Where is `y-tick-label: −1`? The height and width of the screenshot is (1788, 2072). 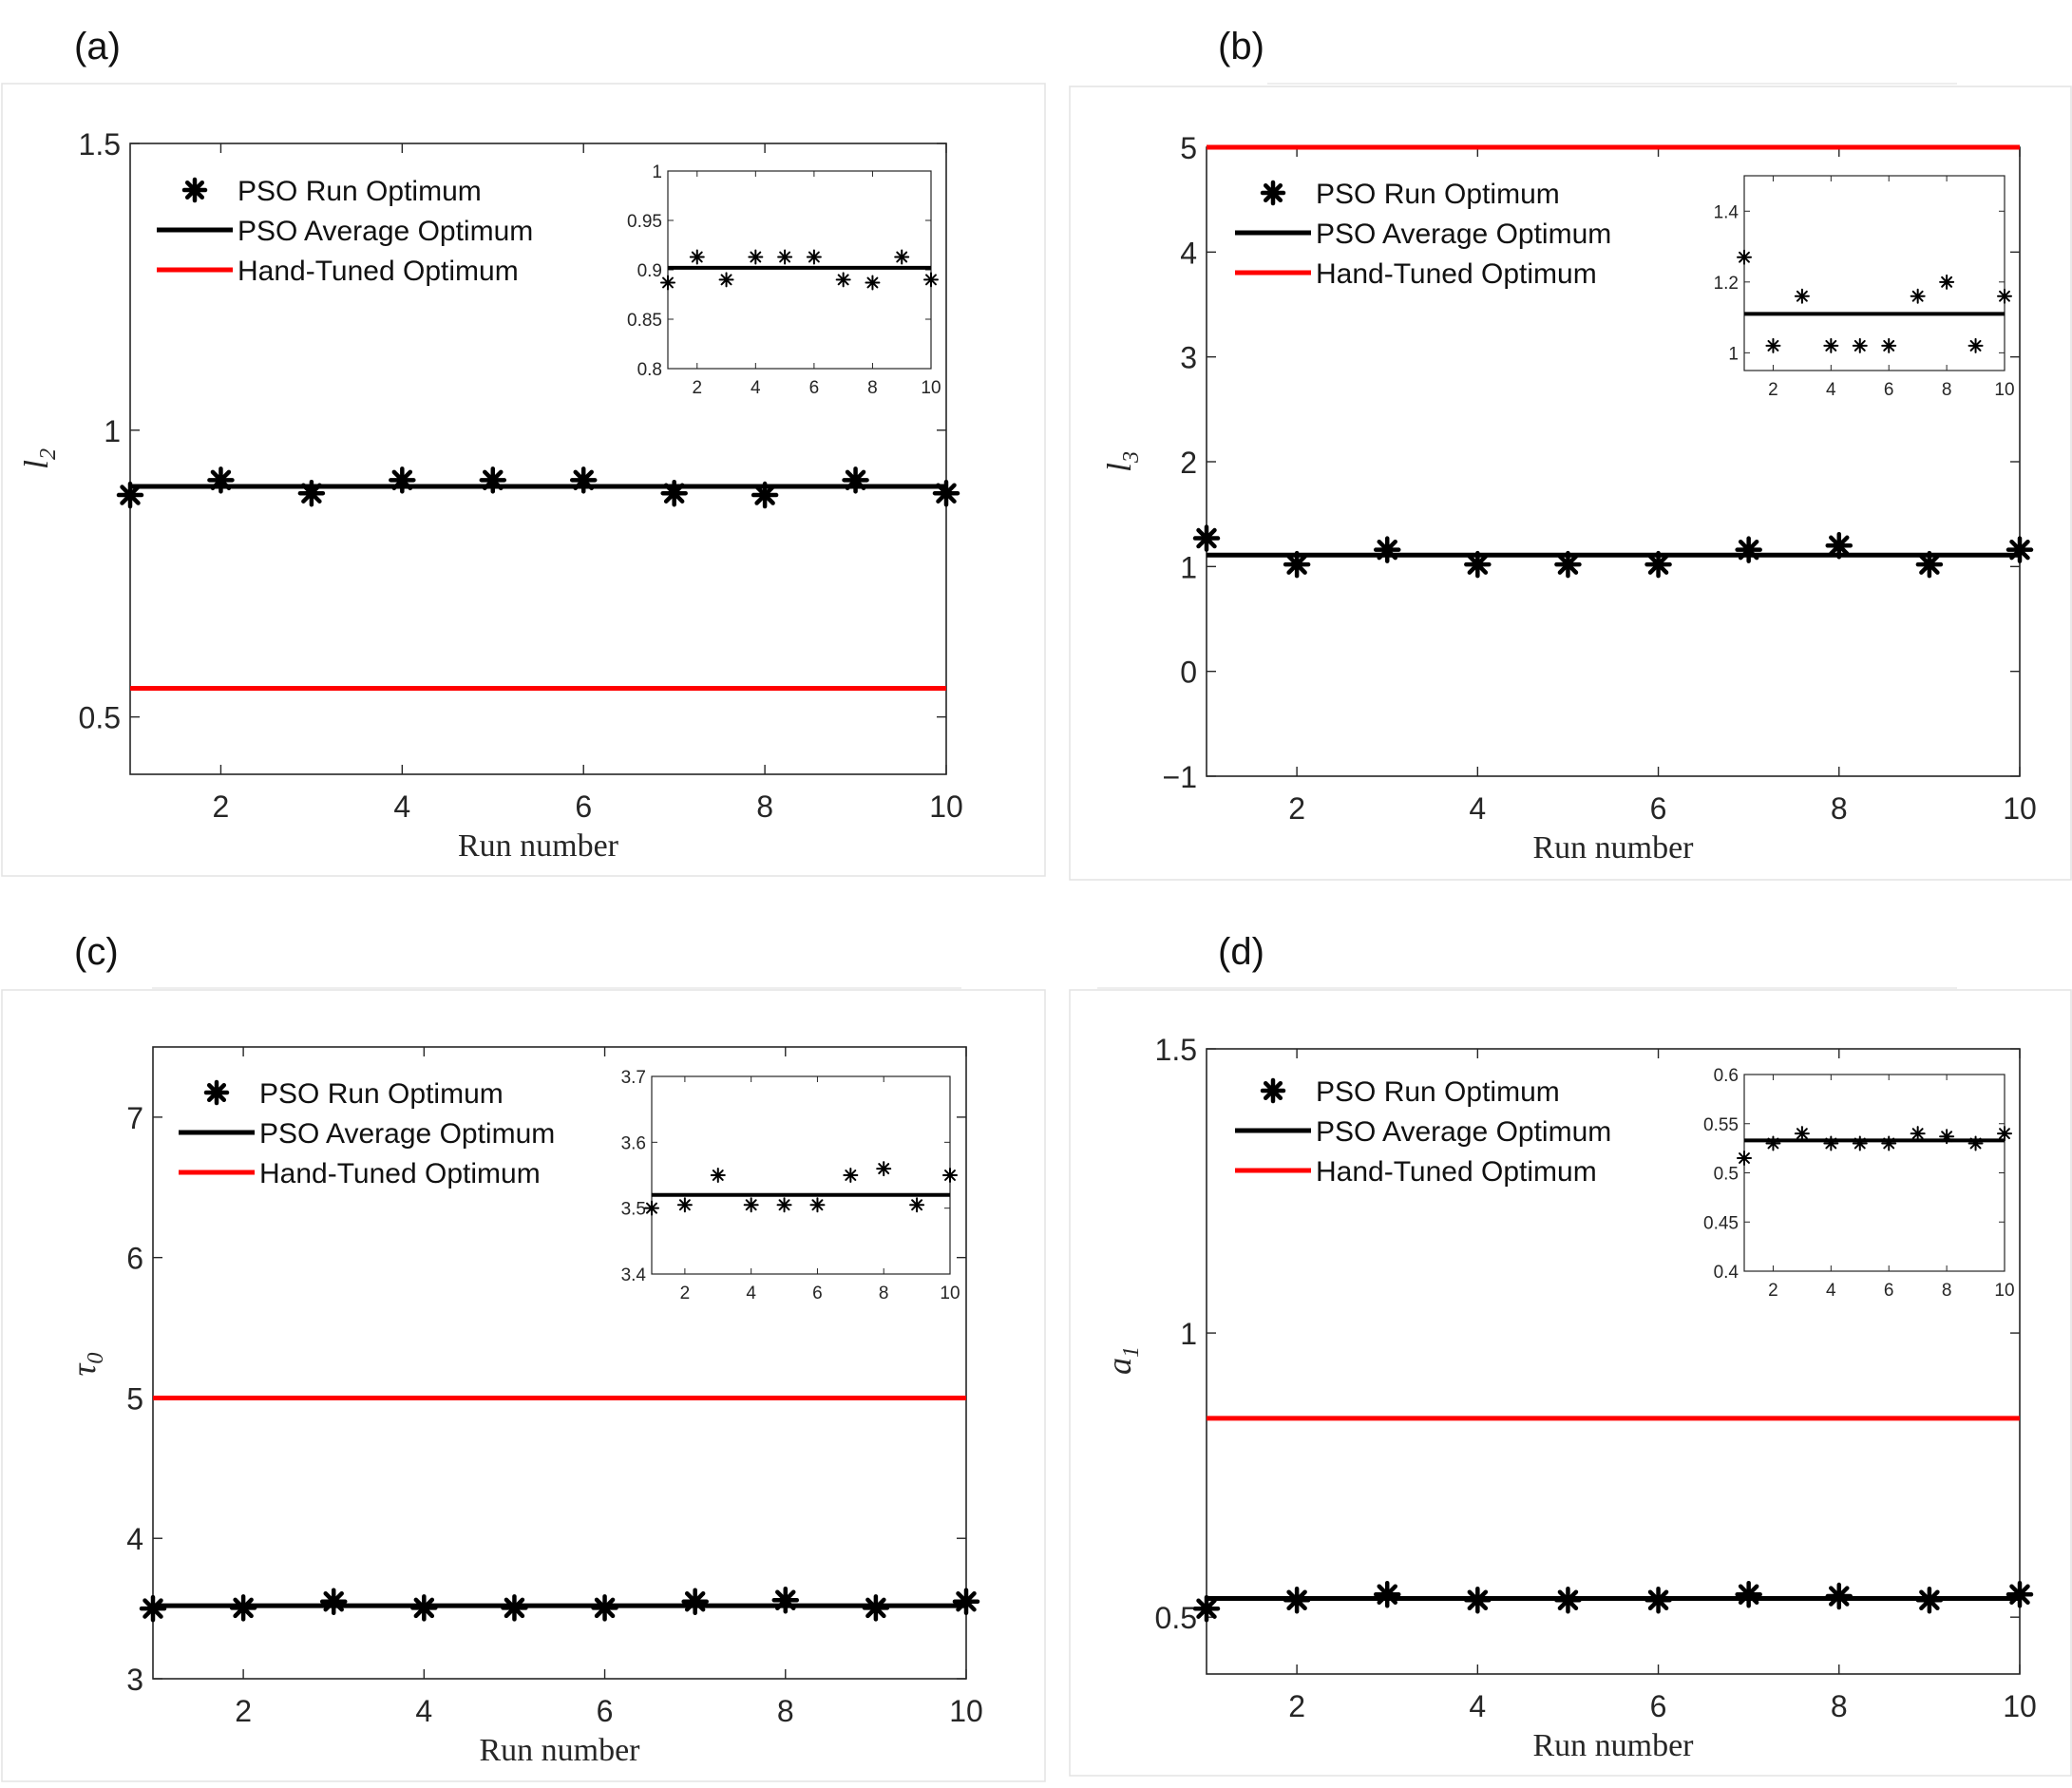 y-tick-label: −1 is located at coordinates (1180, 777).